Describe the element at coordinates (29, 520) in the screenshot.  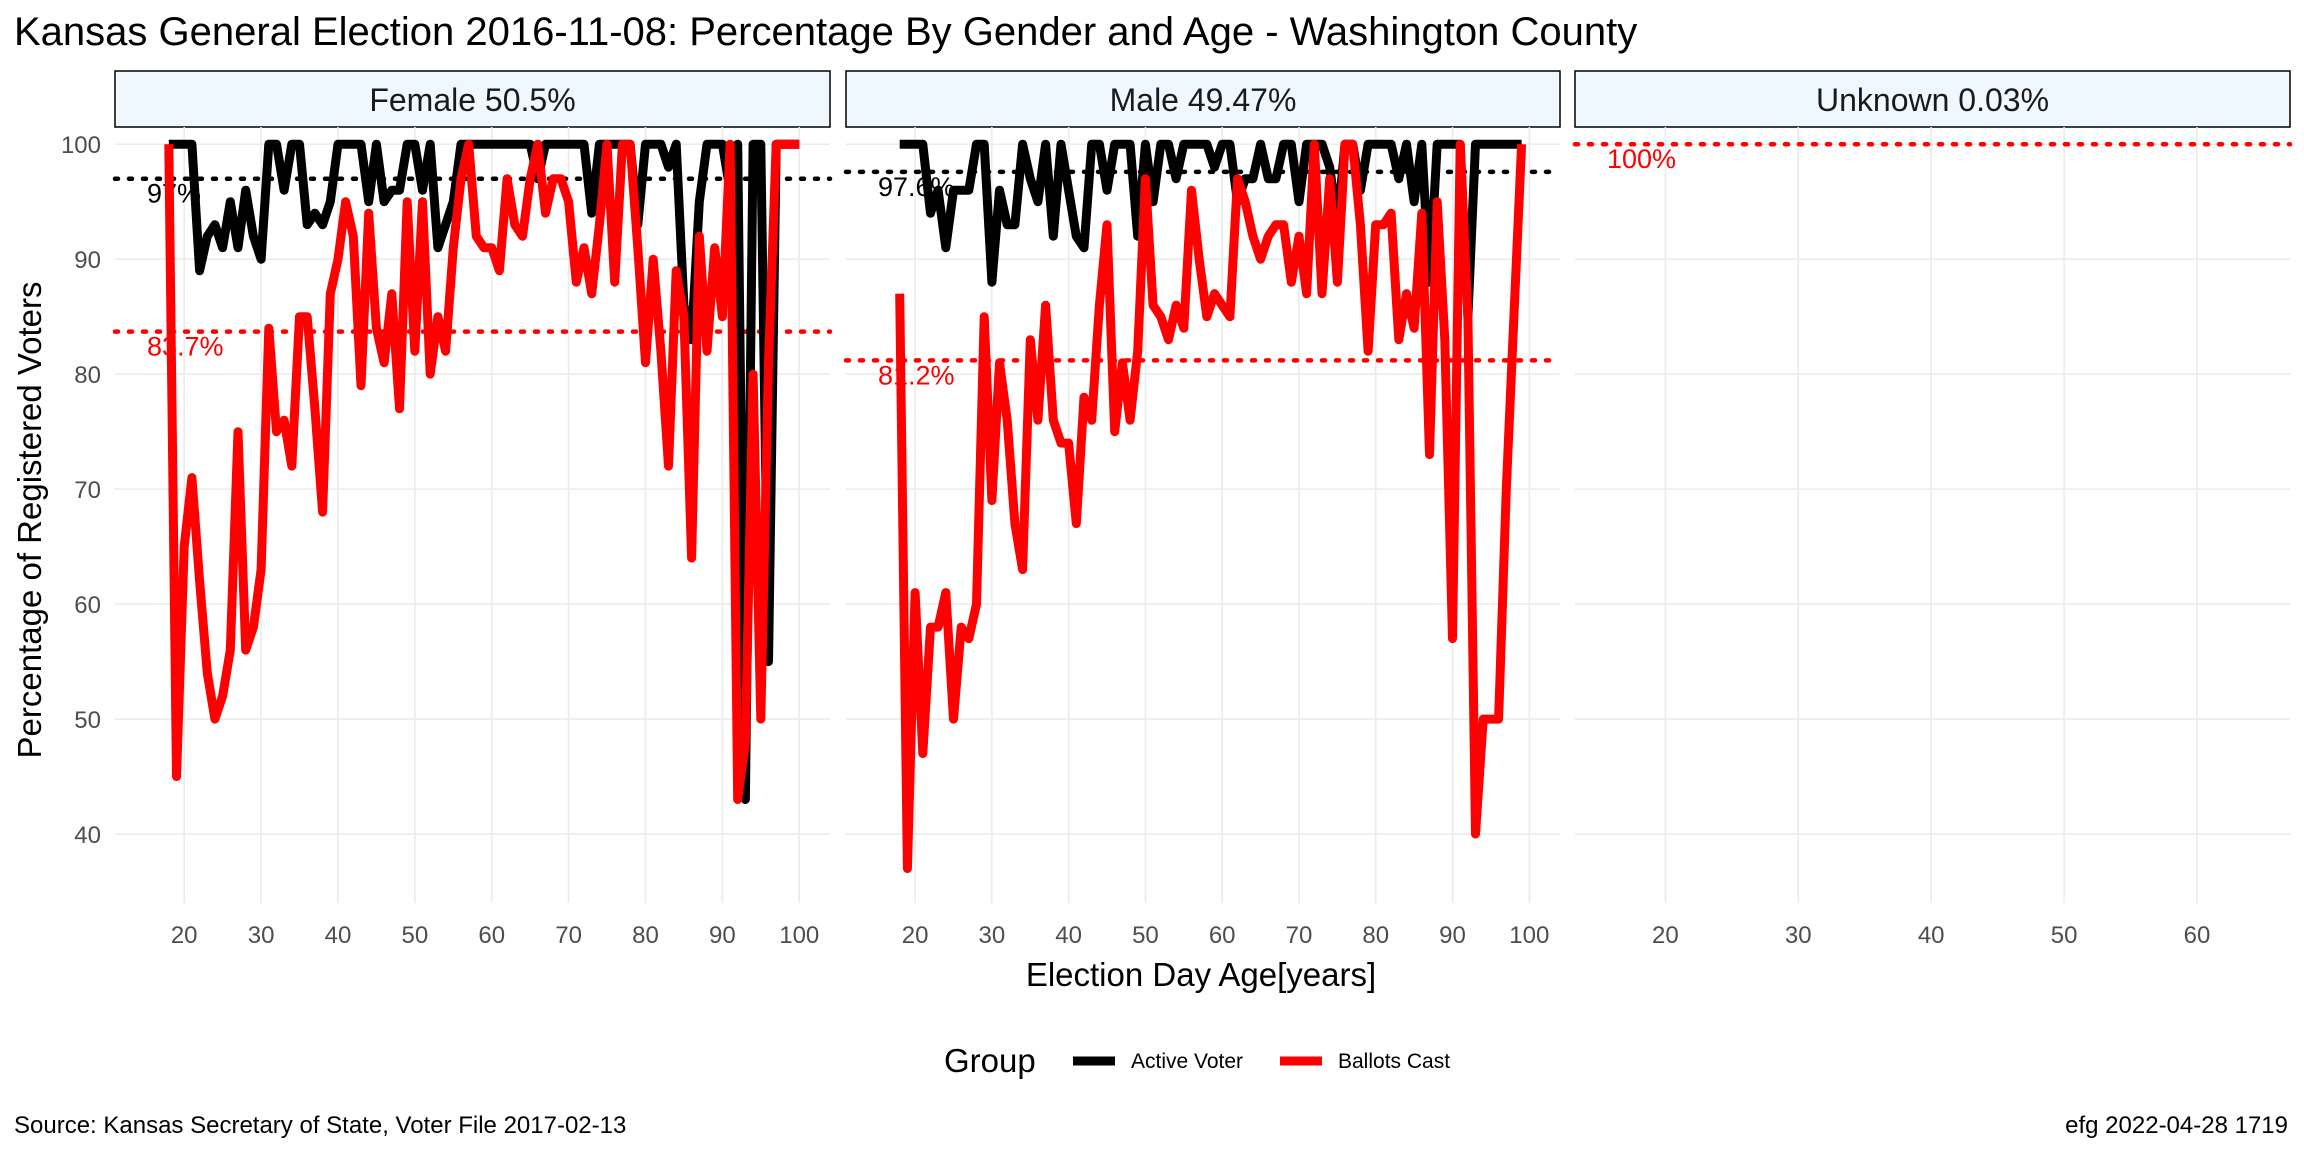
I see `y-axis-title: Percentage of Registered Voters` at that location.